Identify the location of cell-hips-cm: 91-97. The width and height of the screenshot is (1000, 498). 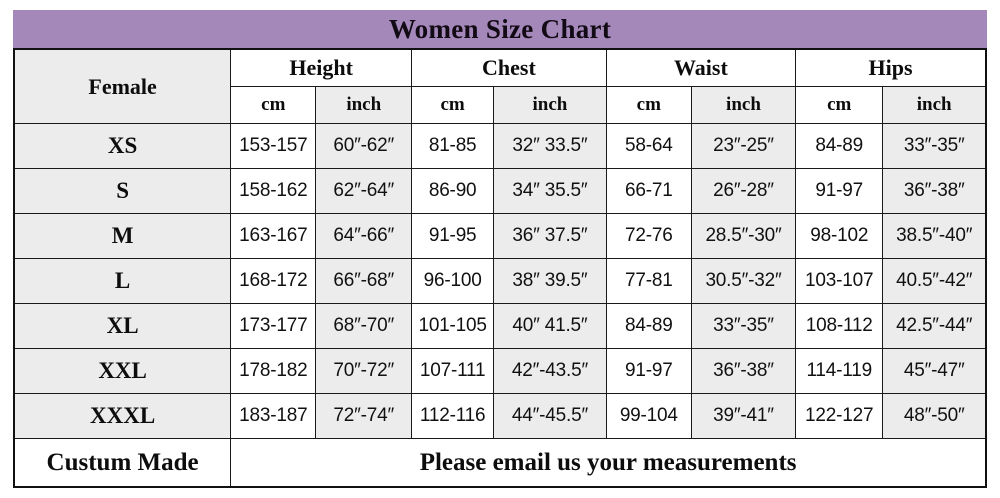
(839, 191).